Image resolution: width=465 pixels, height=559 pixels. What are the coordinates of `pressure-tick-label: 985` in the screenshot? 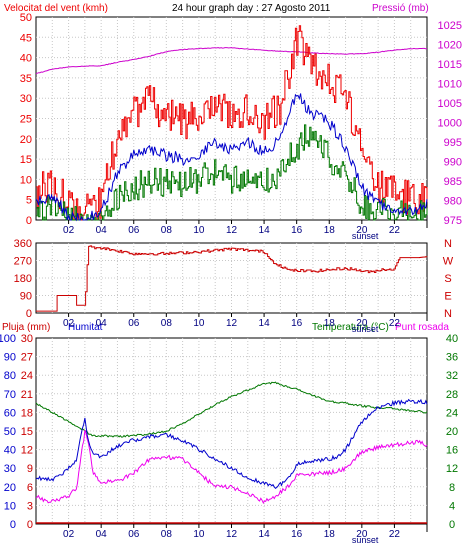 It's located at (453, 182).